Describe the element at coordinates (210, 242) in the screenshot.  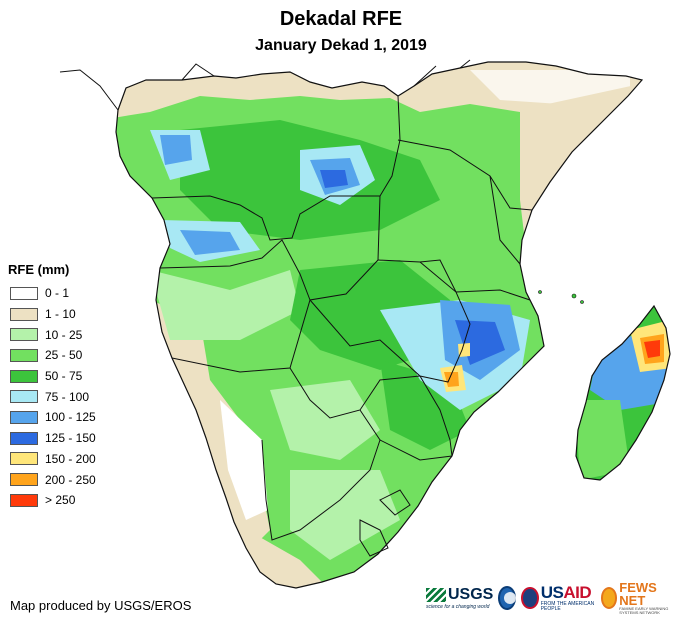
I see `heavy-patch-gabon` at that location.